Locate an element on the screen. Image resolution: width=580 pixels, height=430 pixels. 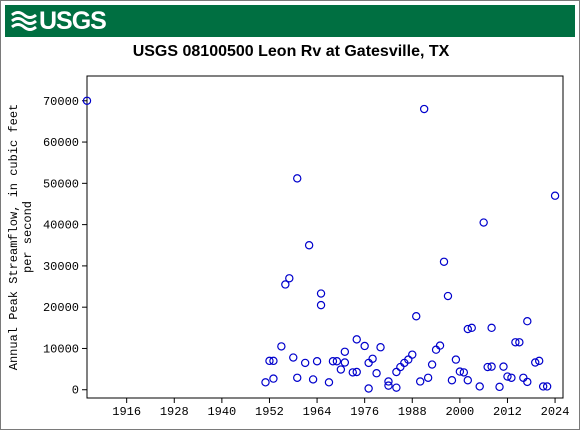
usgs-header-bar: USGS is located at coordinates (290, 21).